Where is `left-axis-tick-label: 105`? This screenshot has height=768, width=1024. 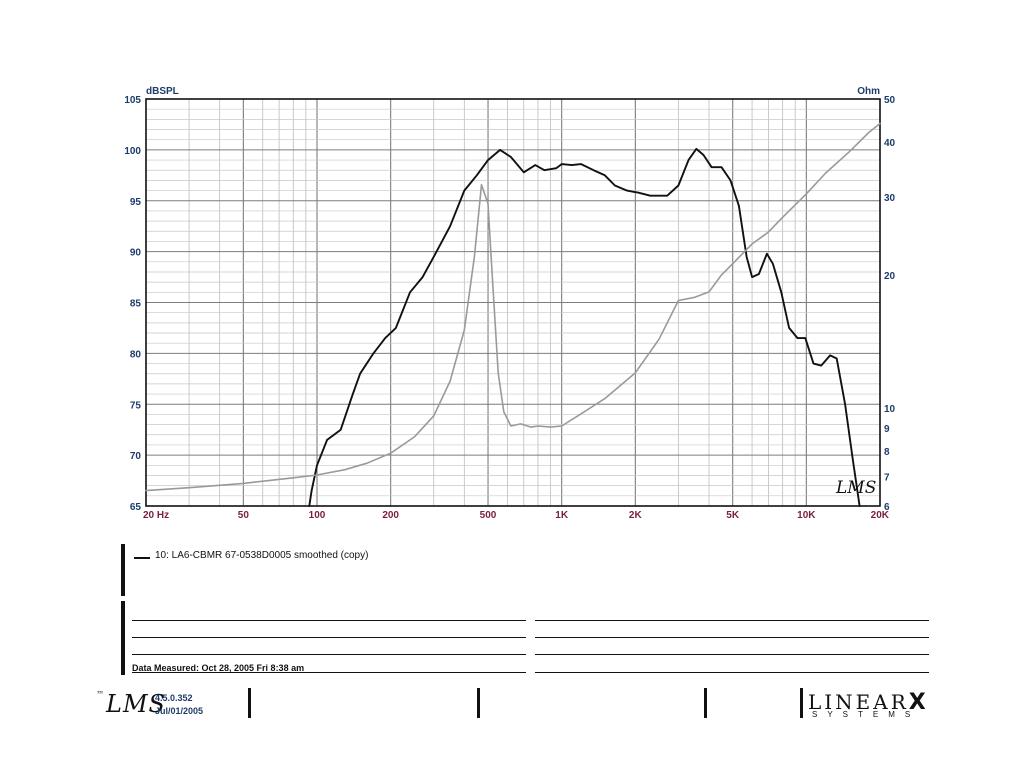 left-axis-tick-label: 105 is located at coordinates (132, 100).